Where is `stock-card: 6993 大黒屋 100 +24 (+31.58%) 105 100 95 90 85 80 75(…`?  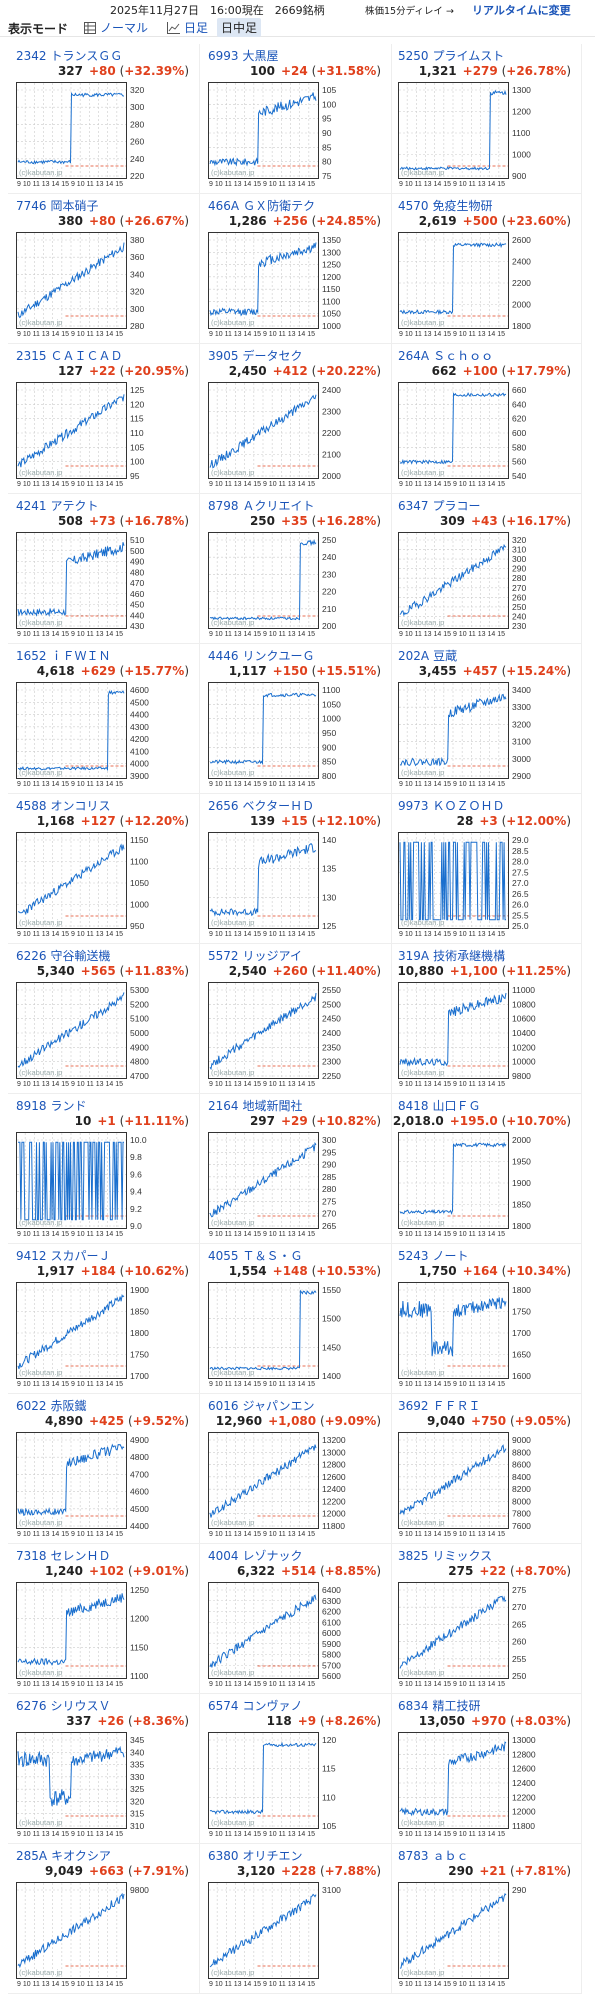
stock-card: 6993 大黒屋 100 +24 (+31.58%) 105 100 95 90 85 80 75(… is located at coordinates (296, 119).